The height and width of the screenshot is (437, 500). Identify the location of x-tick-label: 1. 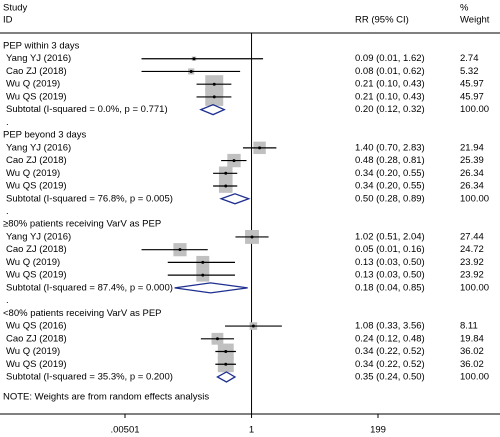
(251, 430).